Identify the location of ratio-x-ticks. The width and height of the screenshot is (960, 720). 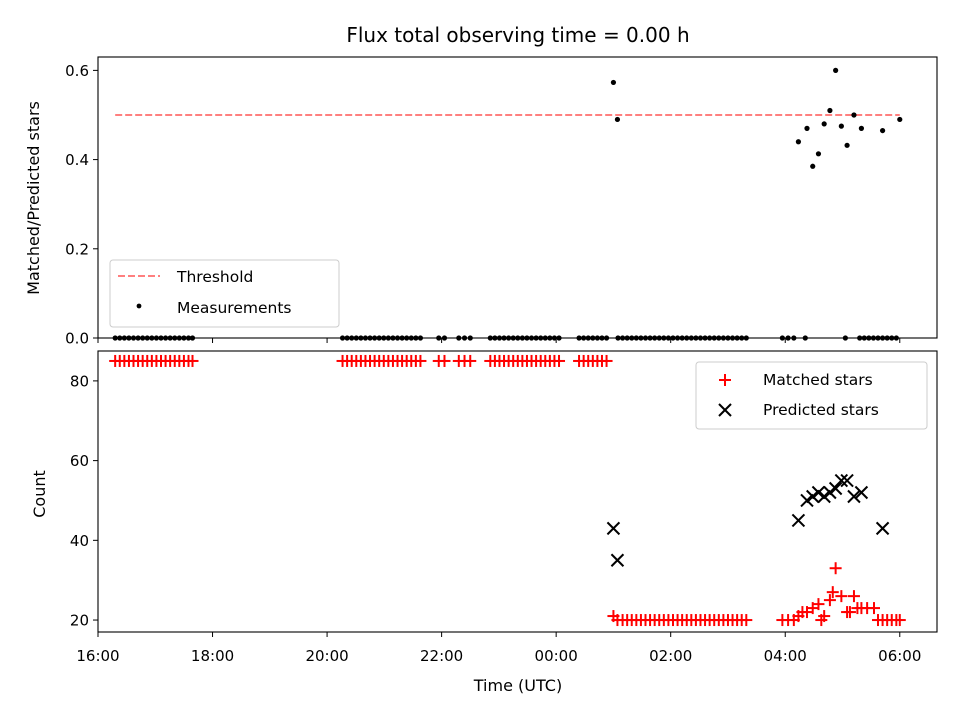
(499, 340).